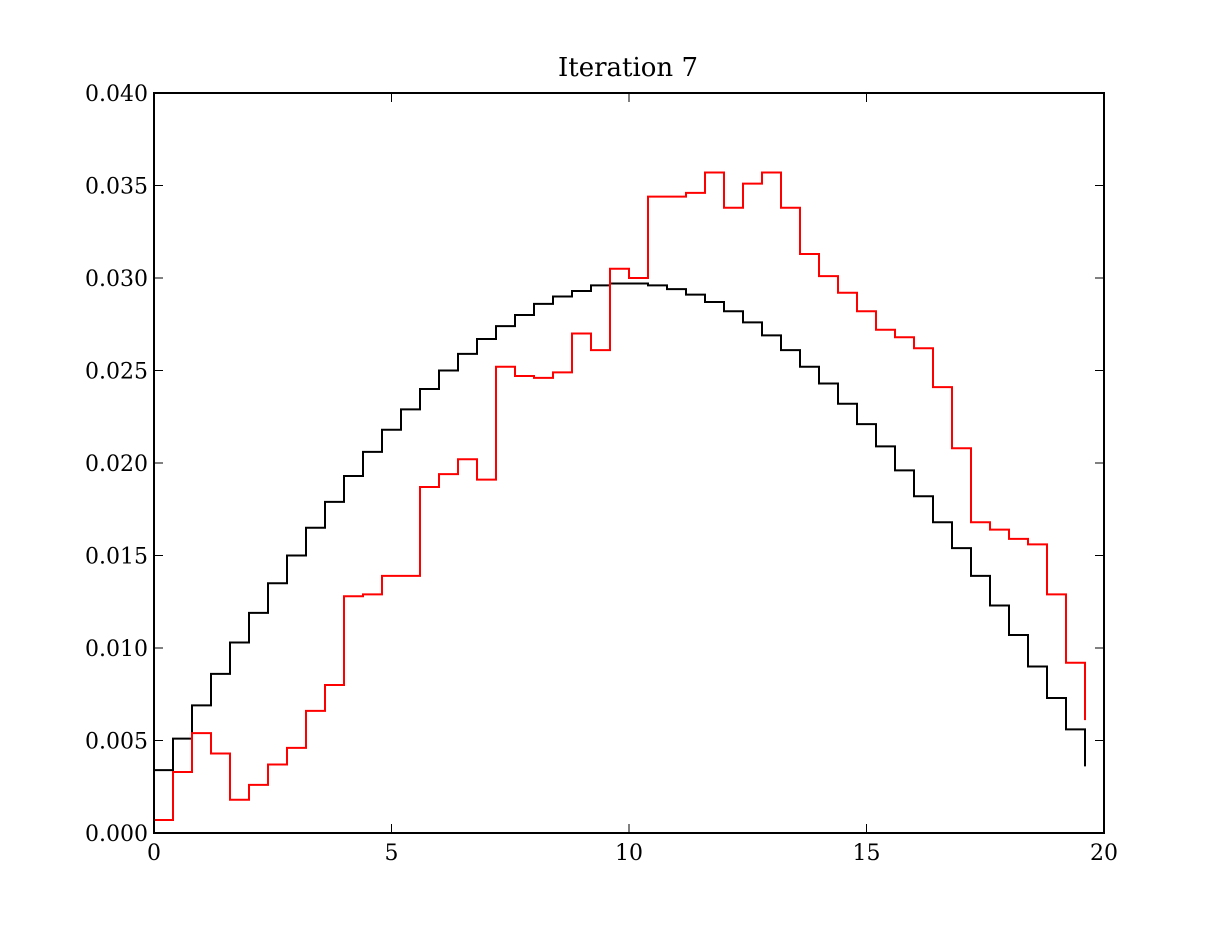 The width and height of the screenshot is (1226, 926). Describe the element at coordinates (116, 187) in the screenshot. I see `y-tick-label: 0.035` at that location.